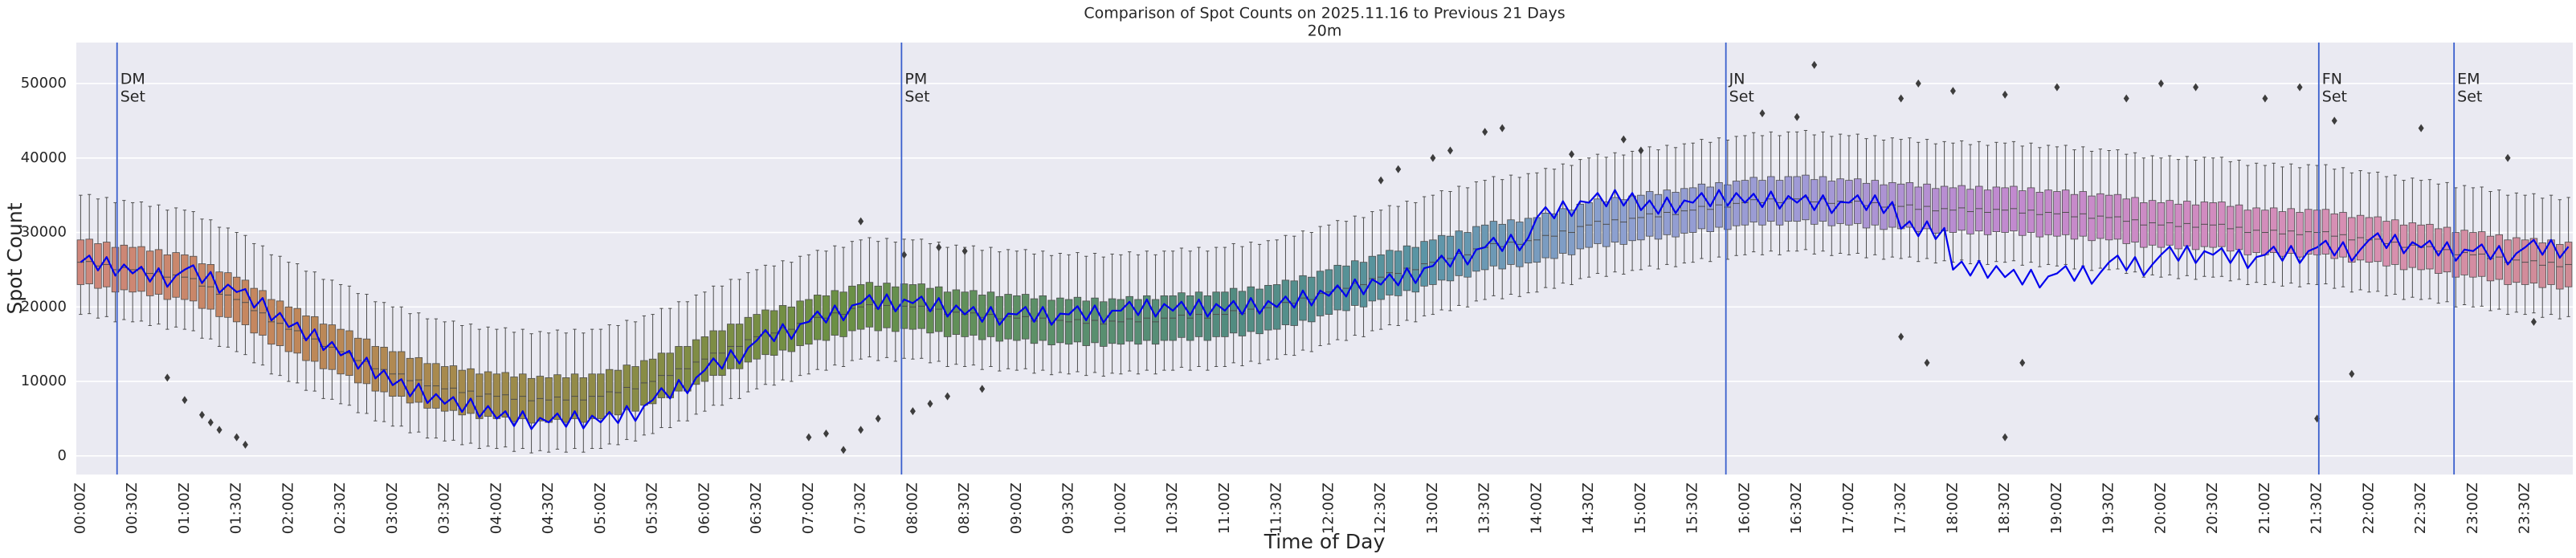 The width and height of the screenshot is (2576, 558). Describe the element at coordinates (756, 508) in the screenshot. I see `x-tick-label: 06:30Z` at that location.